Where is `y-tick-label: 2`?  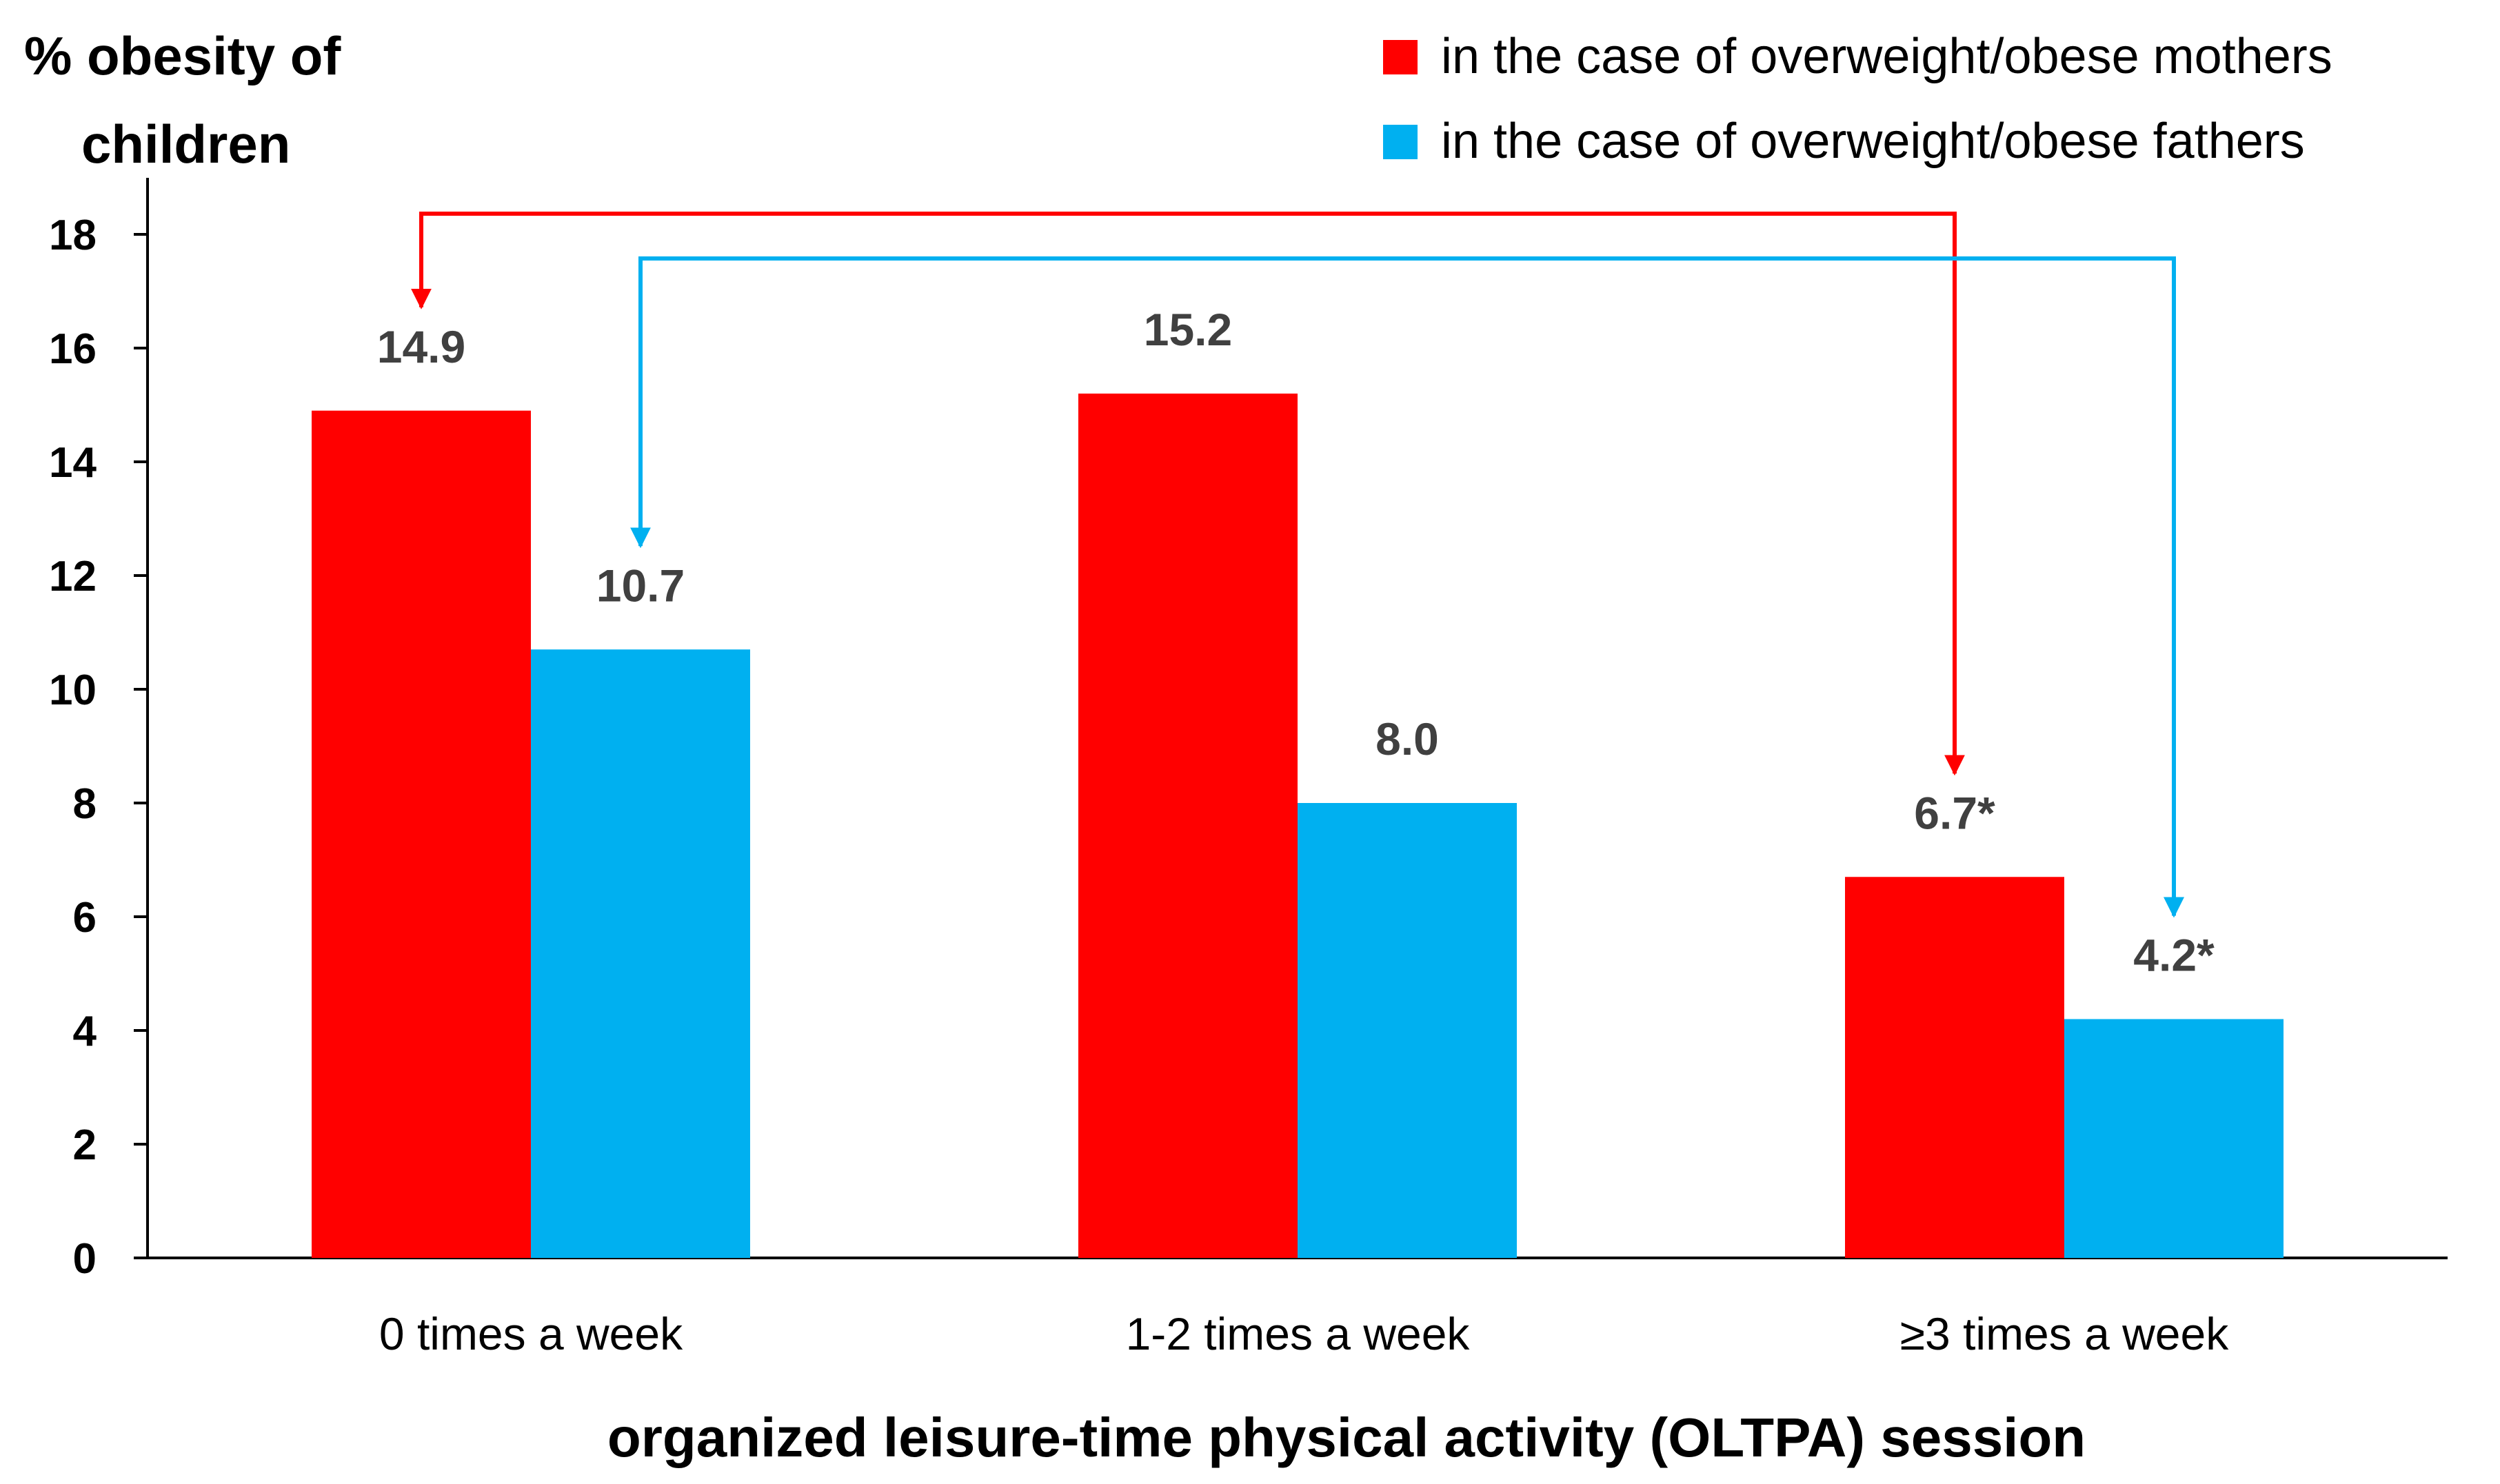
y-tick-label: 2 is located at coordinates (85, 1145).